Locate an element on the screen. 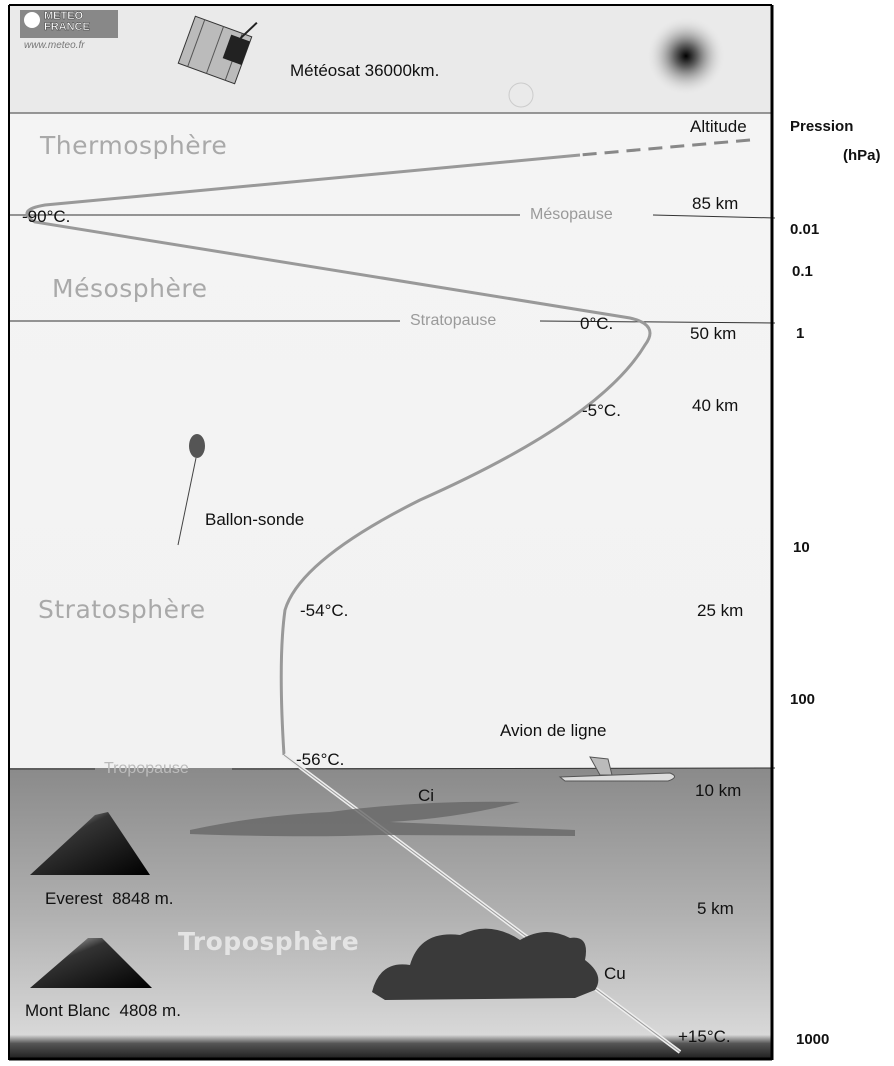 This screenshot has height=1066, width=894. plane-label: Avion de ligne is located at coordinates (553, 730).